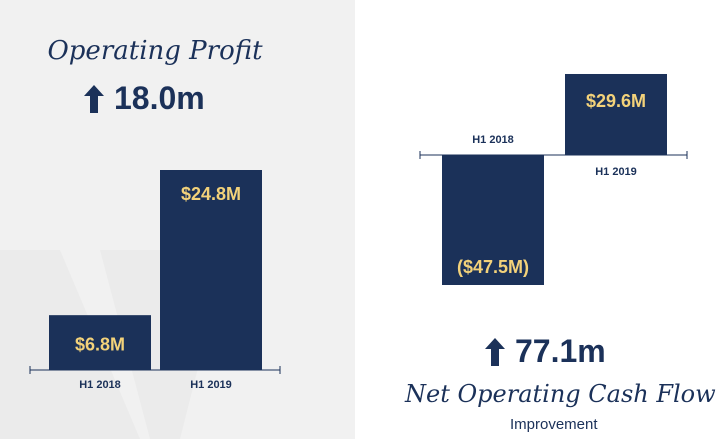 The height and width of the screenshot is (439, 722). I want to click on operating-profit-title: Operating Profit, so click(155, 51).